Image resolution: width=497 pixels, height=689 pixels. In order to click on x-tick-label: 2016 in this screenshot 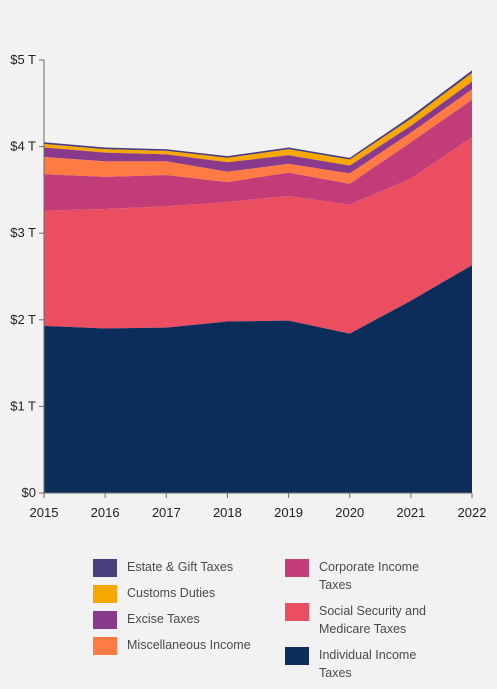, I will do `click(105, 512)`.